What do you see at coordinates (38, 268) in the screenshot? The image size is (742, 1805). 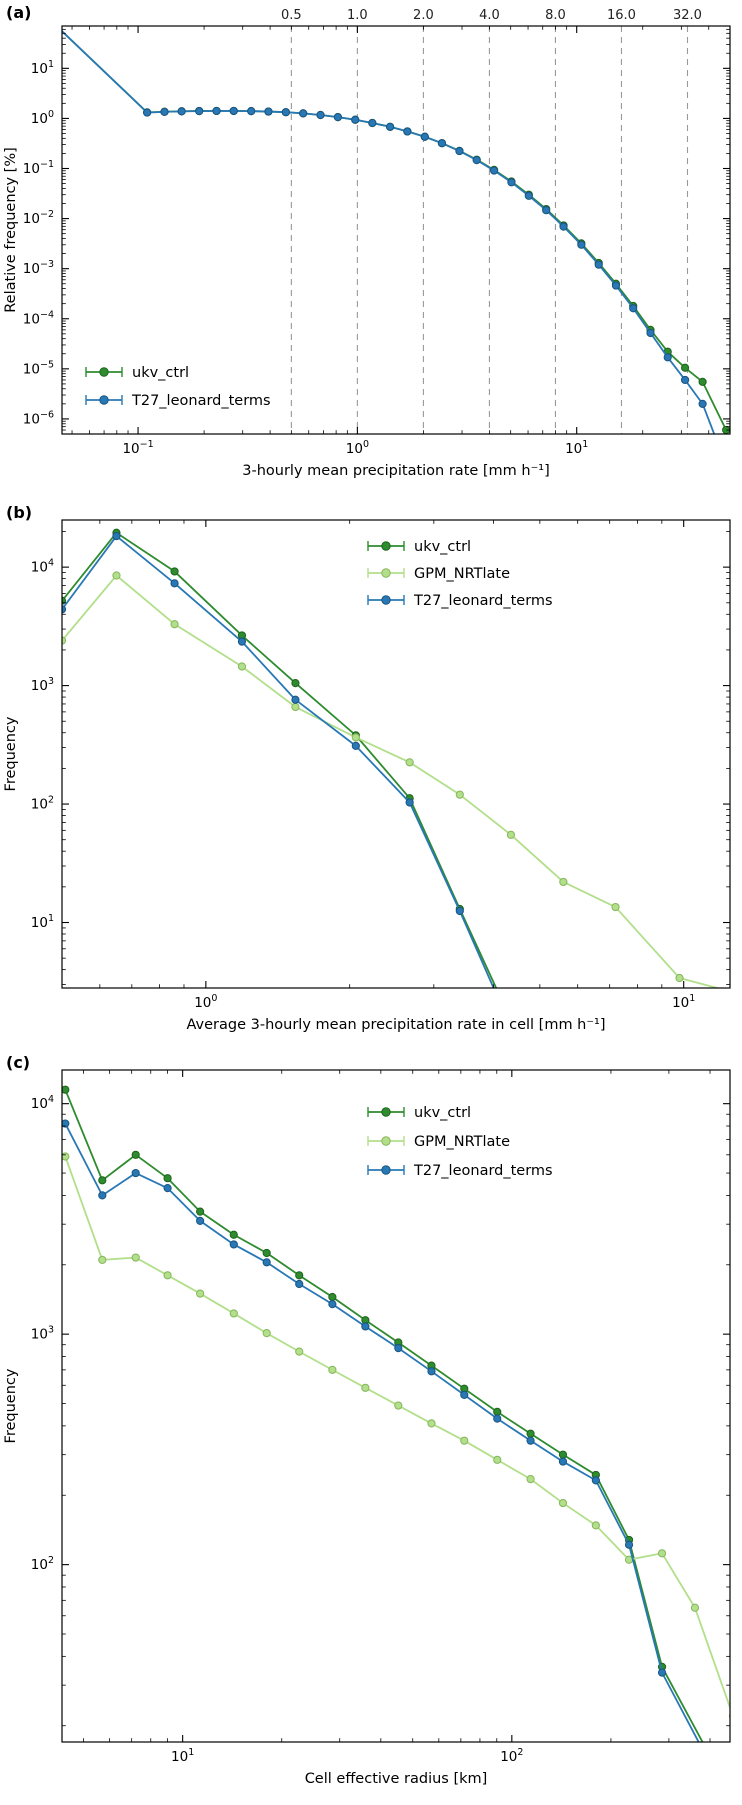 I see `svg-text: 10⁻³` at bounding box center [38, 268].